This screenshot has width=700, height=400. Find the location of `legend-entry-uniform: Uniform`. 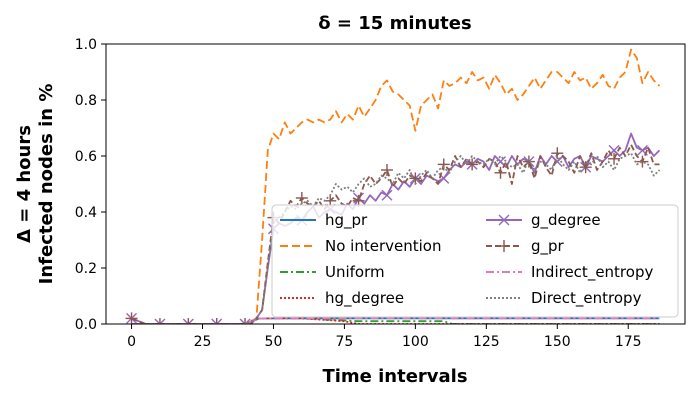

legend-entry-uniform: Uniform is located at coordinates (332, 272).